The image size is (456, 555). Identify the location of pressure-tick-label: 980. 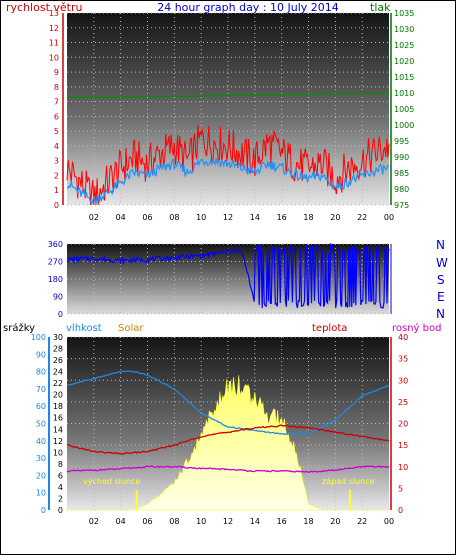
(401, 189).